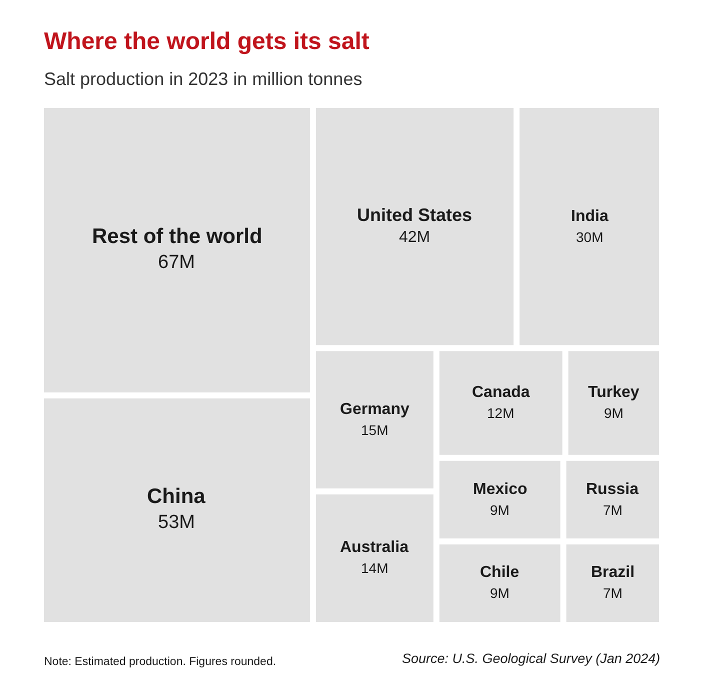 The height and width of the screenshot is (700, 717). I want to click on data-label: 14M, so click(374, 568).